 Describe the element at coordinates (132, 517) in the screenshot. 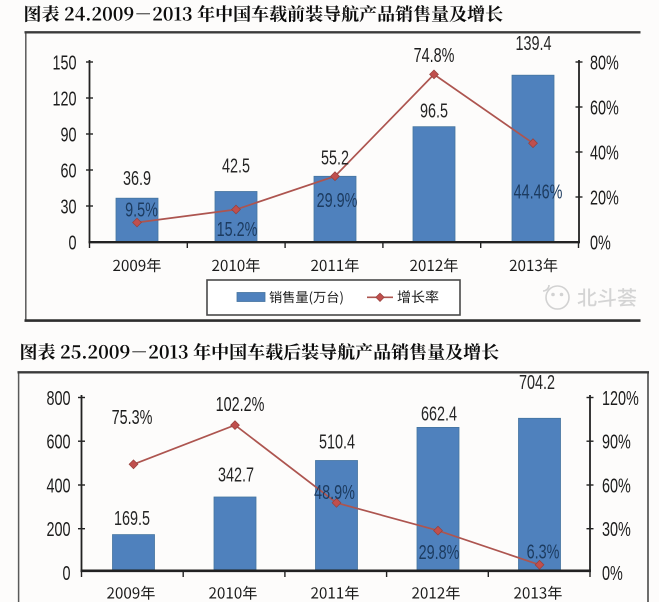

I see `svg-text: 169.5` at that location.